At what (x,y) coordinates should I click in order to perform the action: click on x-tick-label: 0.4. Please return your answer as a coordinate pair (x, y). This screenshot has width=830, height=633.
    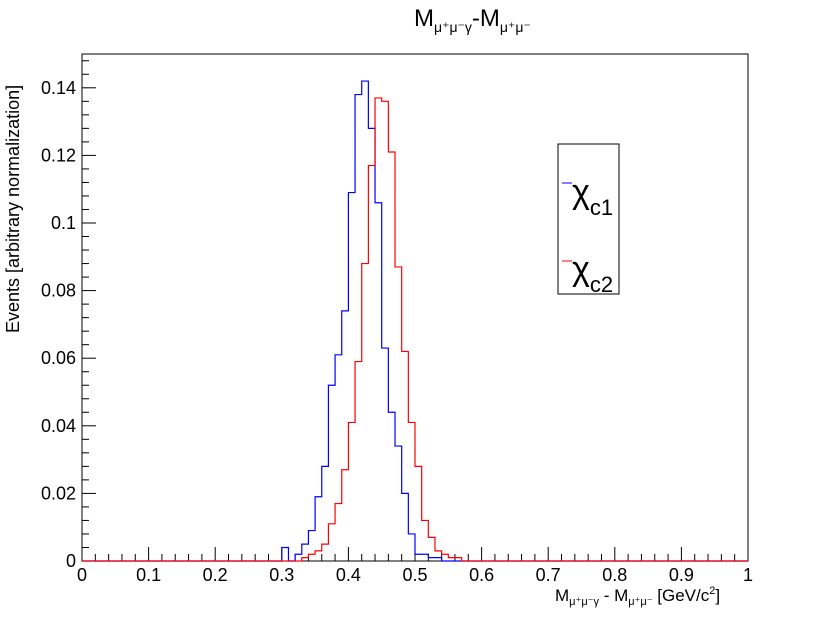
    Looking at the image, I should click on (348, 575).